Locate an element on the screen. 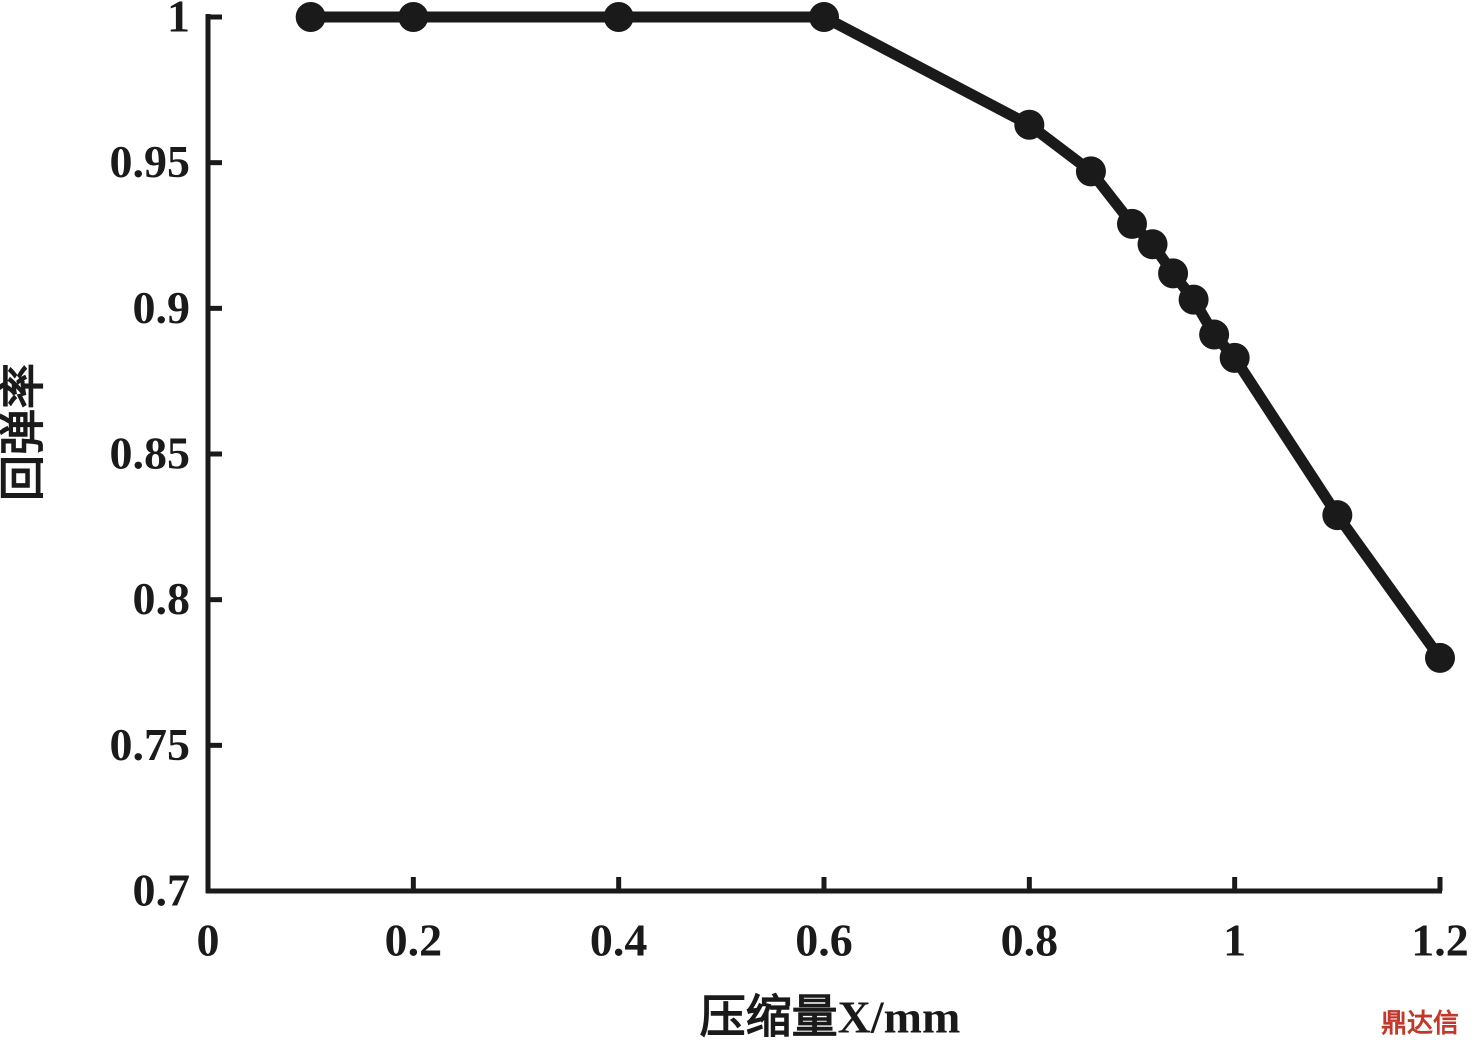  y-tick-label: 0.7 is located at coordinates (162, 890).